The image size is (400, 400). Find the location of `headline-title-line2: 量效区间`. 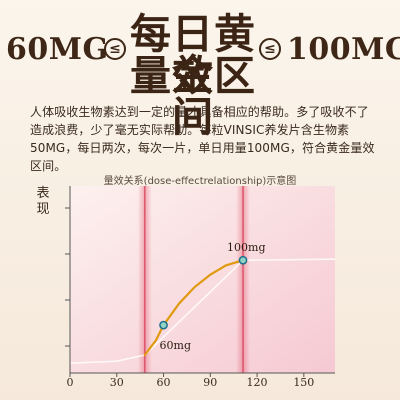

headline-title-line2: 量效区间 is located at coordinates (193, 96).